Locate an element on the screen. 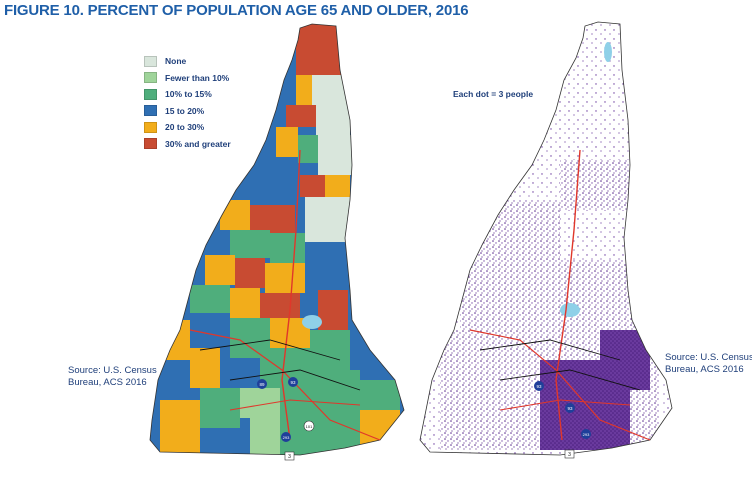 The width and height of the screenshot is (752, 501). figure-number: FIGURE 10. is located at coordinates (44, 10).